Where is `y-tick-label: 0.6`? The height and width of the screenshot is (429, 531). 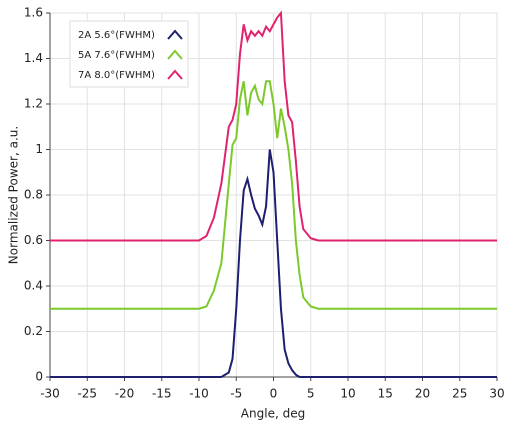
y-tick-label: 0.6 is located at coordinates (33, 240).